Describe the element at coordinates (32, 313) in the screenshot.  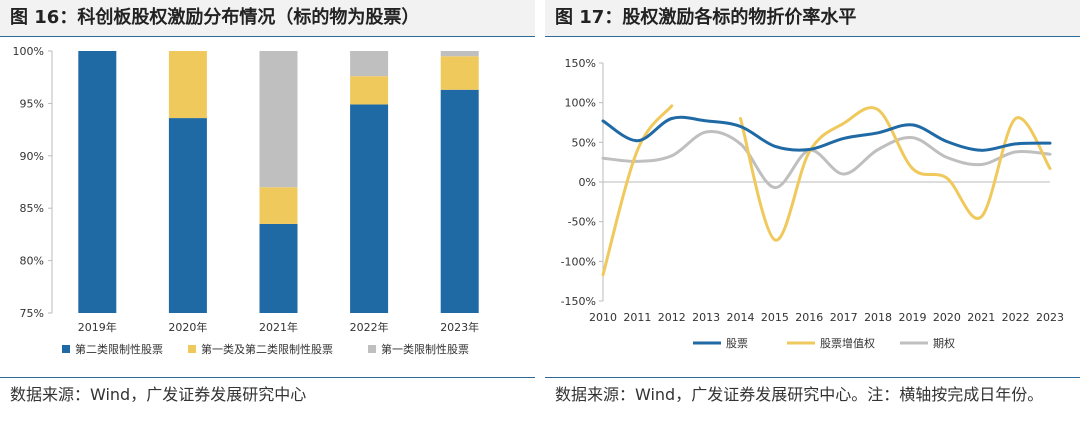
I see `y-tick-label: 75%` at that location.